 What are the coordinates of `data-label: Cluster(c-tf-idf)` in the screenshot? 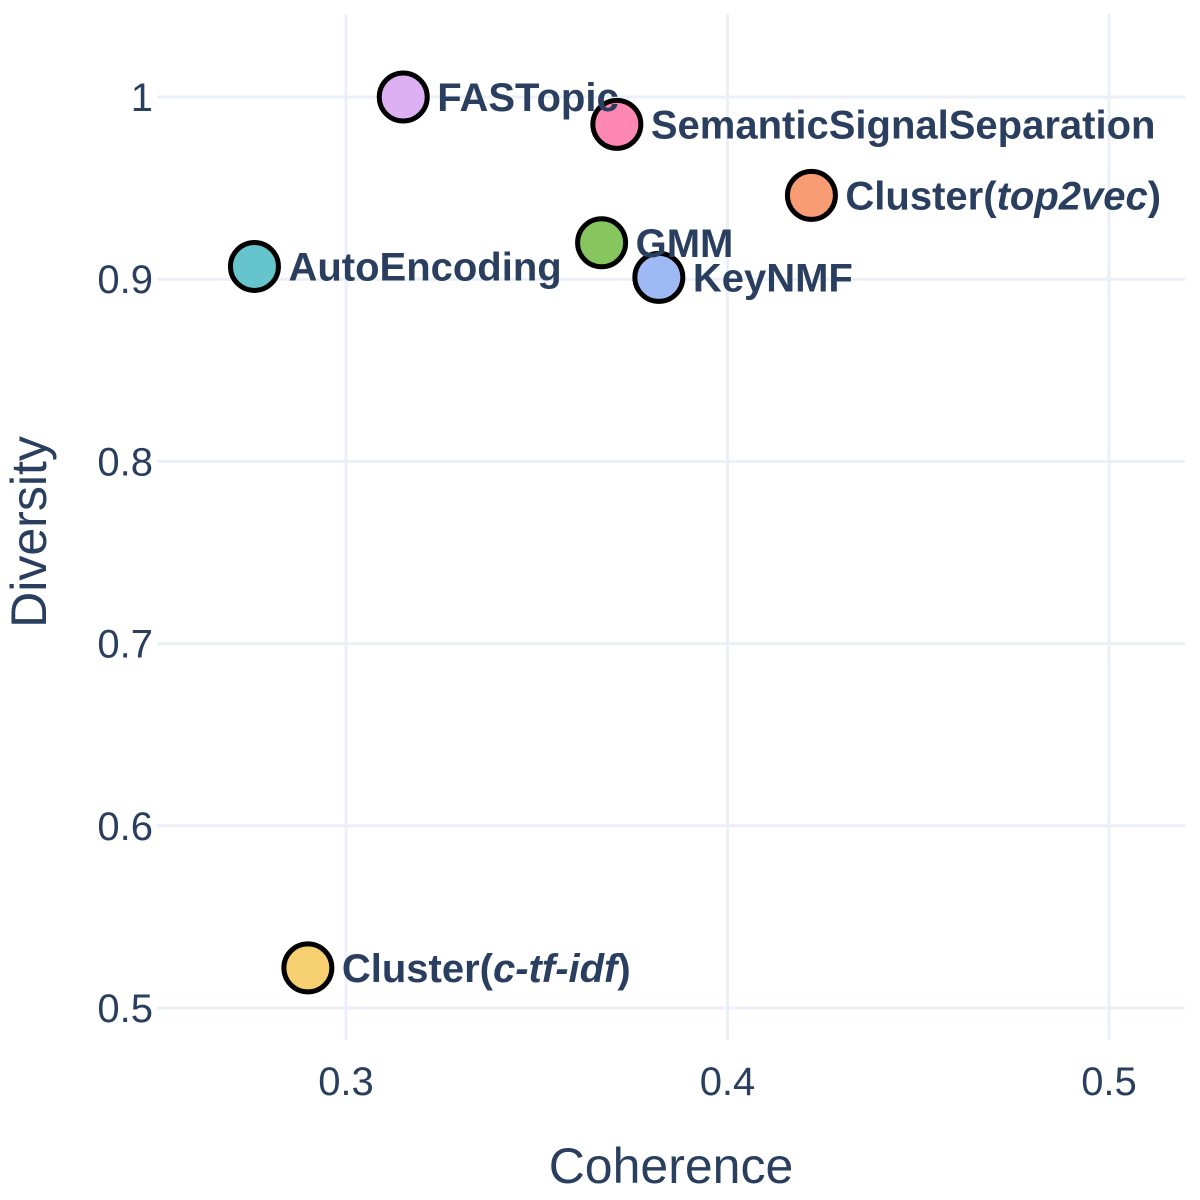 It's located at (486, 969).